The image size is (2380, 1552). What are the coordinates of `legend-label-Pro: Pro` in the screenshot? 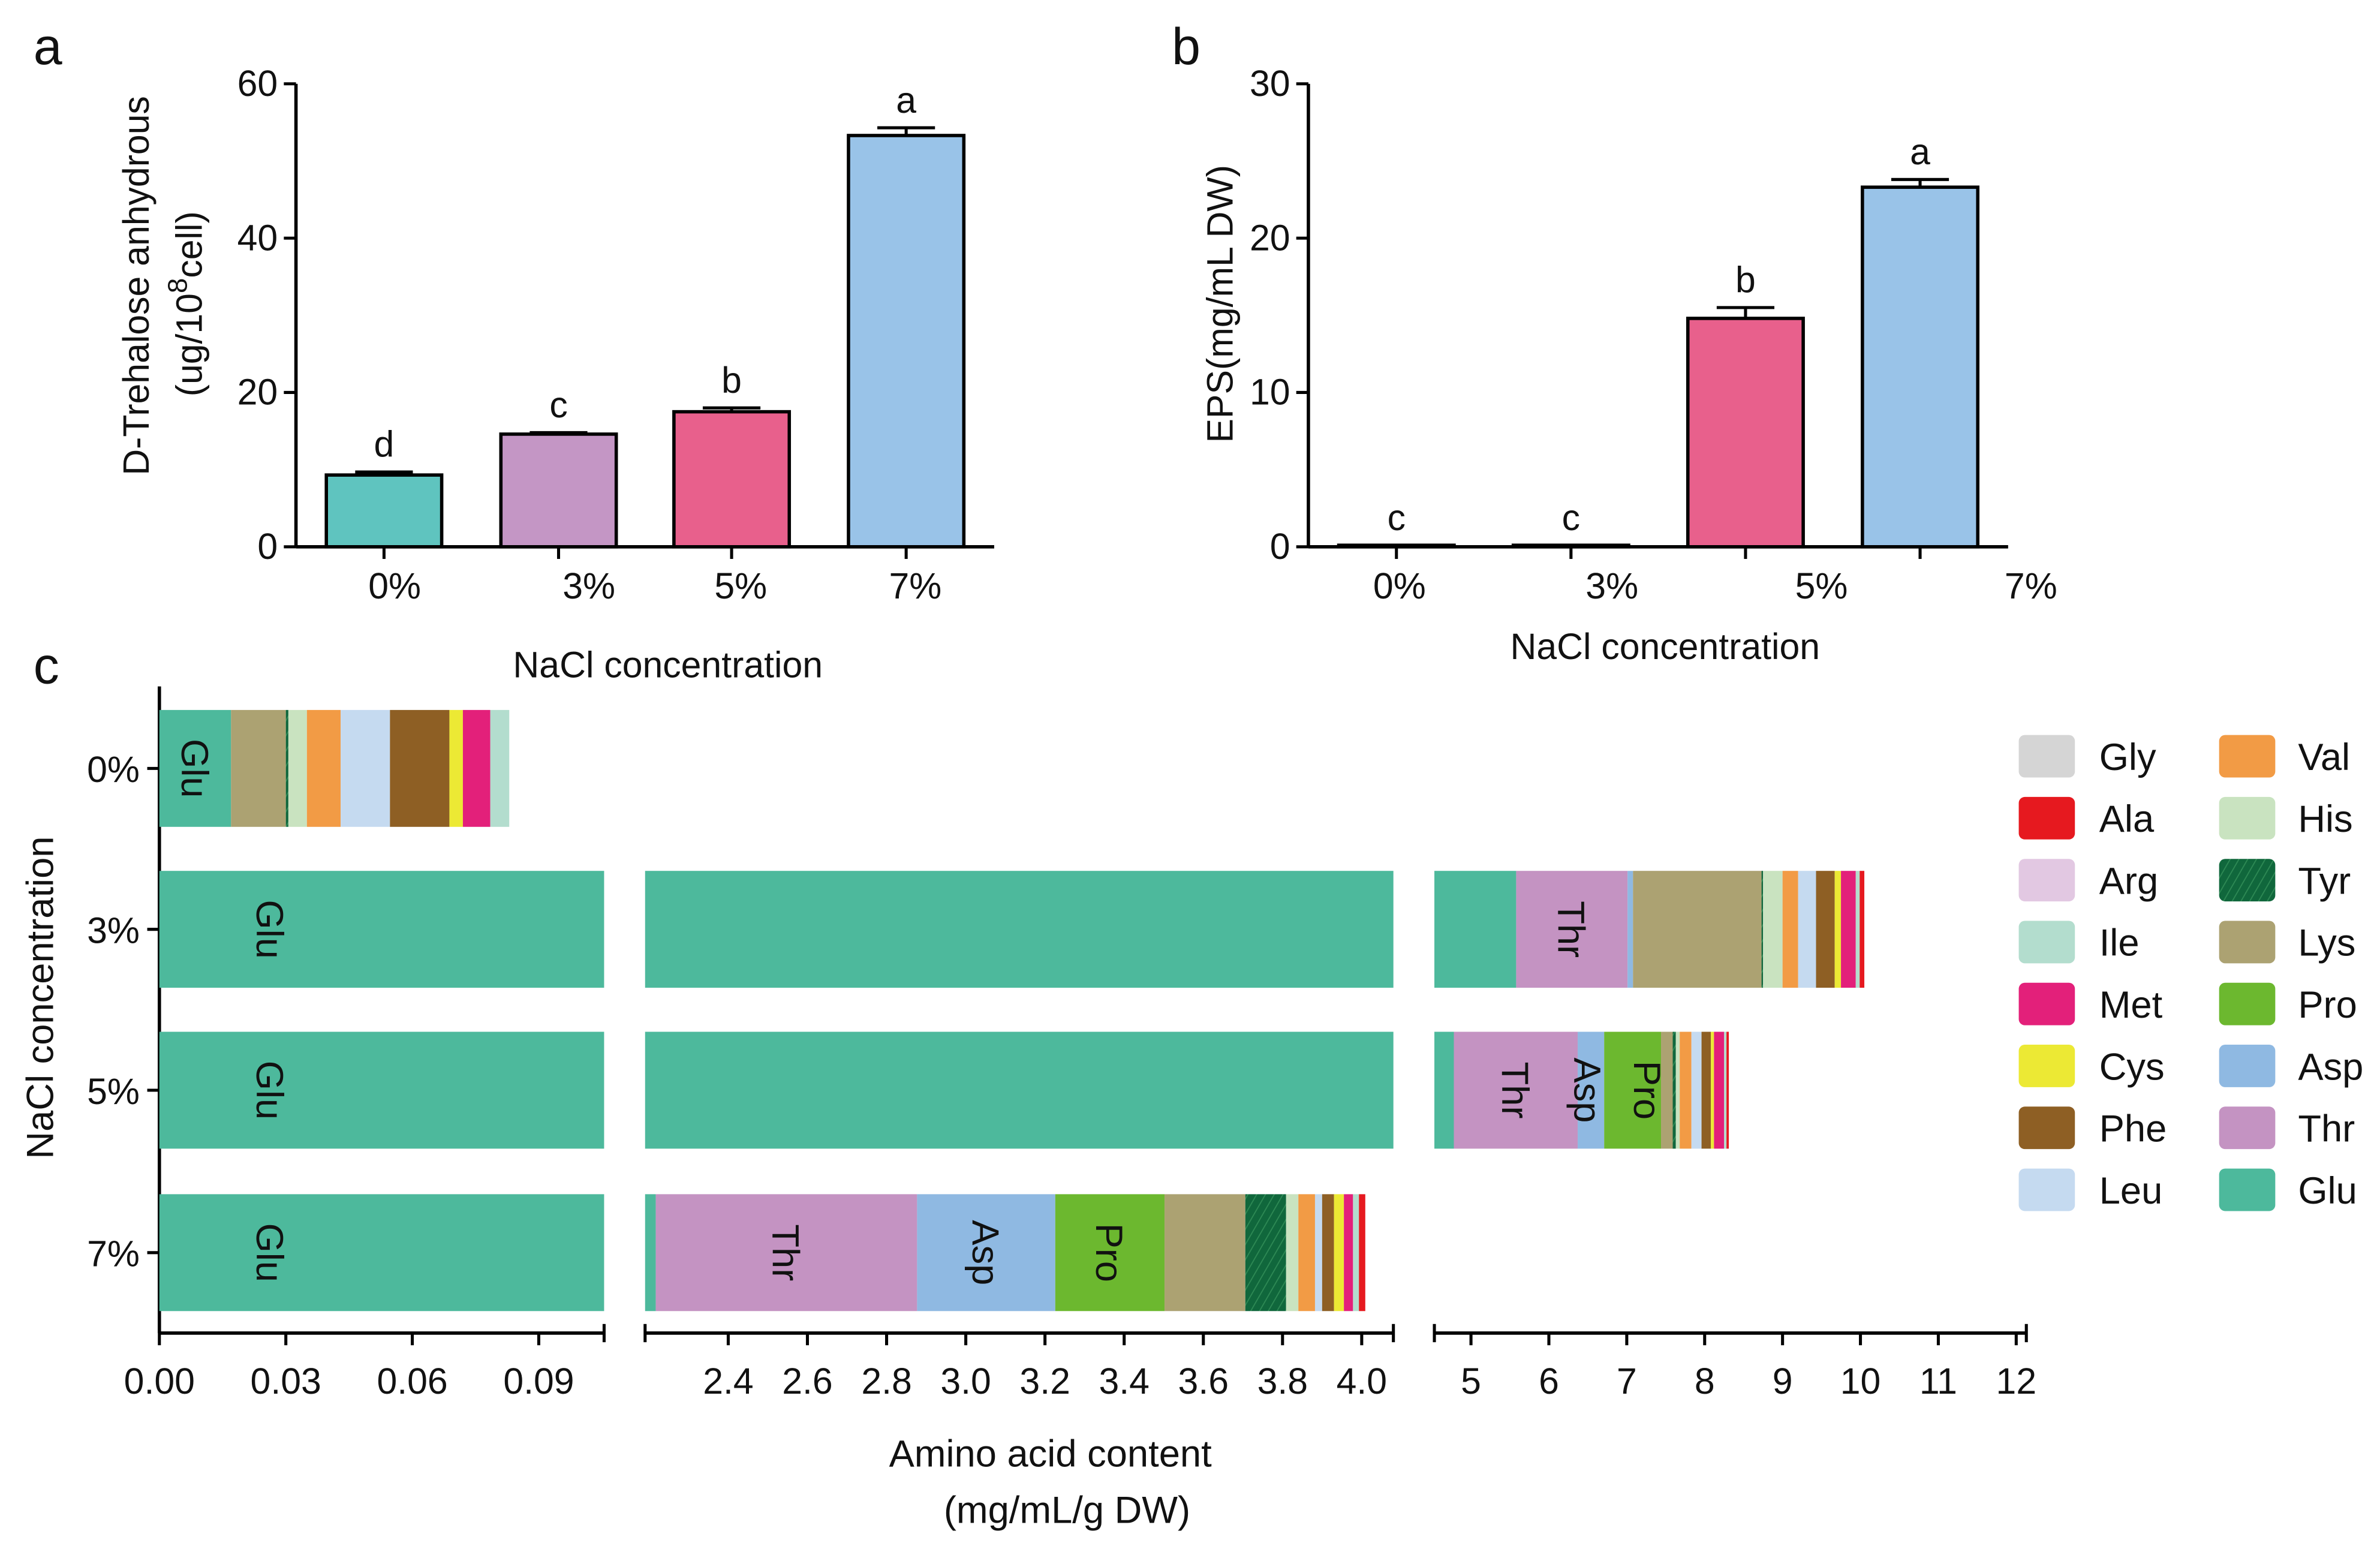 It's located at (2327, 1005).